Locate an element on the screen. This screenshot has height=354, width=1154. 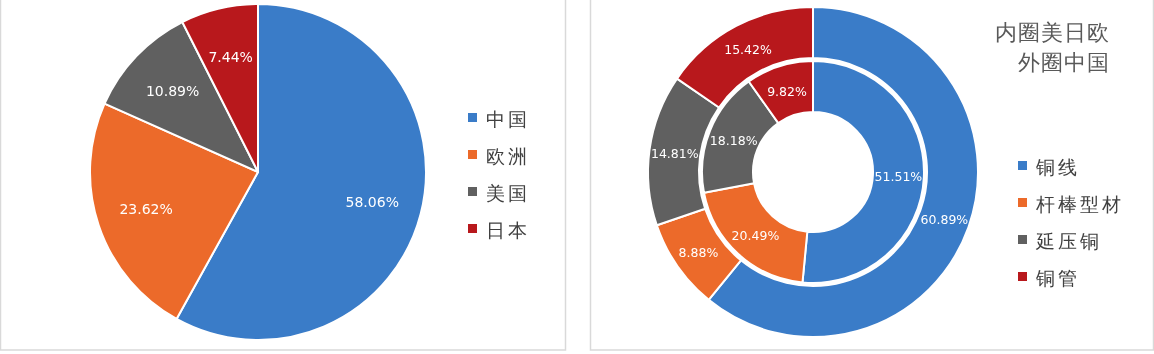
data-label: 9.82% is located at coordinates (787, 91).